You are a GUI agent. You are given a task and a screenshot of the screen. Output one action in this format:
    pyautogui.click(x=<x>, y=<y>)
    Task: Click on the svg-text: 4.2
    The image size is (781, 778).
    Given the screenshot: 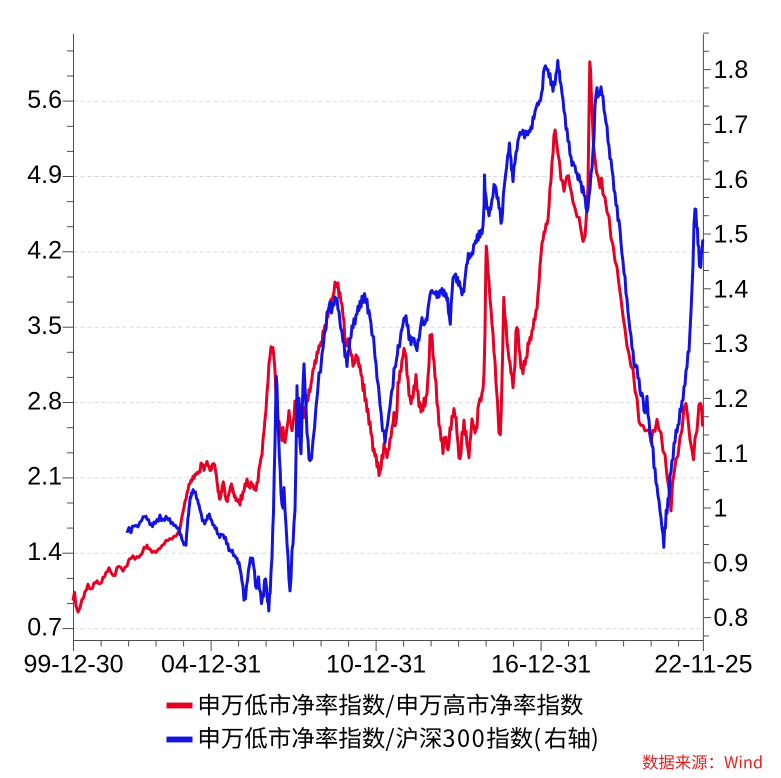 What is the action you would take?
    pyautogui.click(x=44, y=251)
    